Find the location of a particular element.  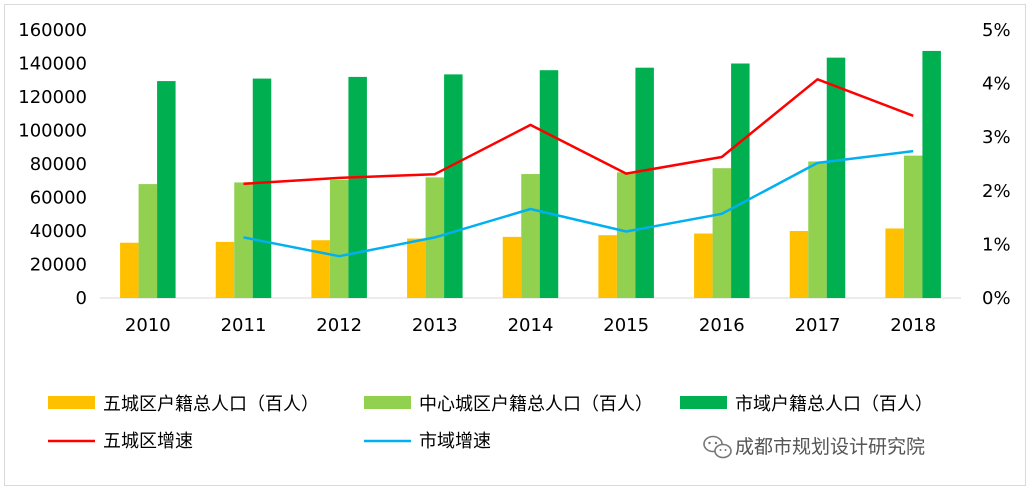

legend-label: 市域增速 is located at coordinates (455, 441).